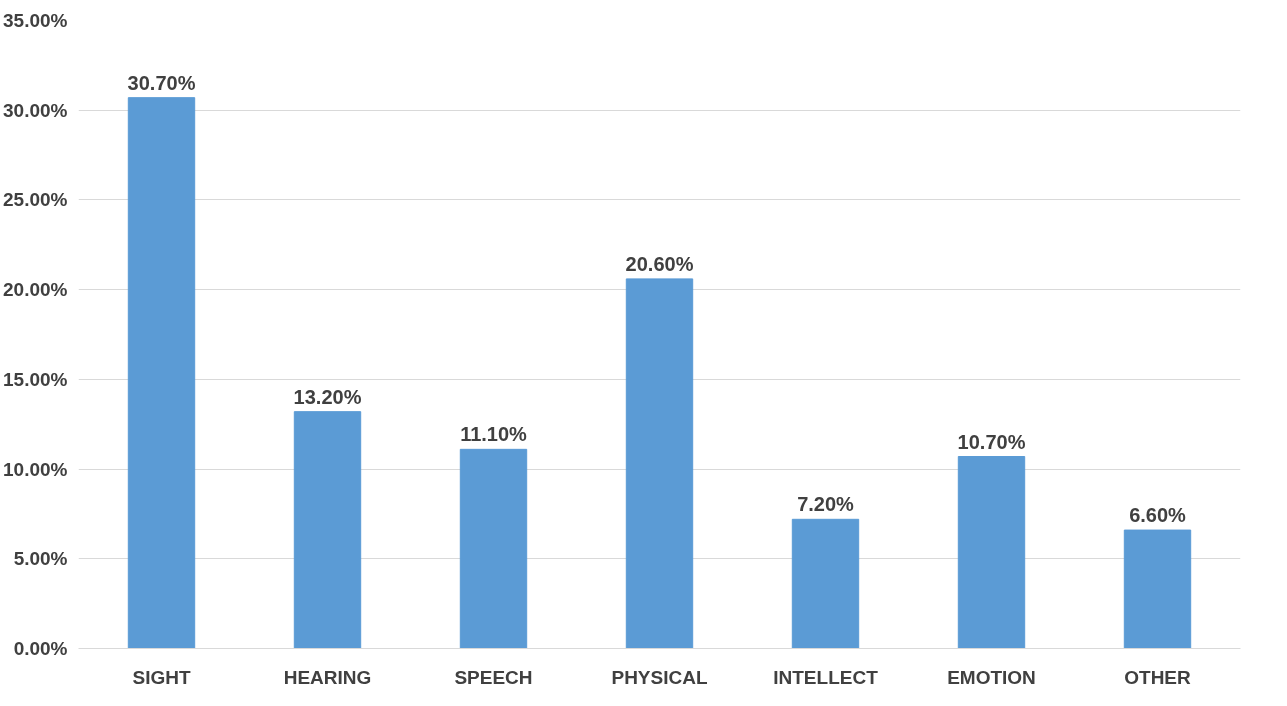 This screenshot has width=1287, height=706. Describe the element at coordinates (35, 379) in the screenshot. I see `y-tick-label: 15.00%` at that location.